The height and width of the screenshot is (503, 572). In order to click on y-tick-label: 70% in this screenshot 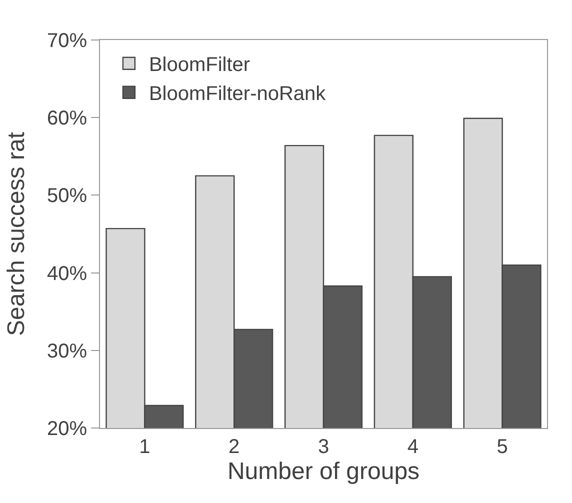, I will do `click(67, 41)`.